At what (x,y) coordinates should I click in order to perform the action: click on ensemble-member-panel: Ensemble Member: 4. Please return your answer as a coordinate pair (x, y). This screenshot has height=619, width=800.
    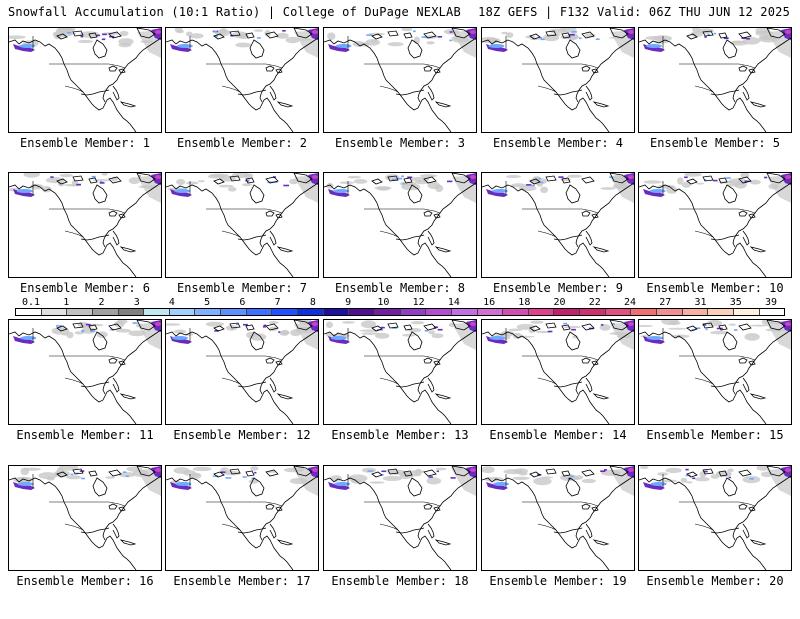
    Looking at the image, I should click on (558, 104).